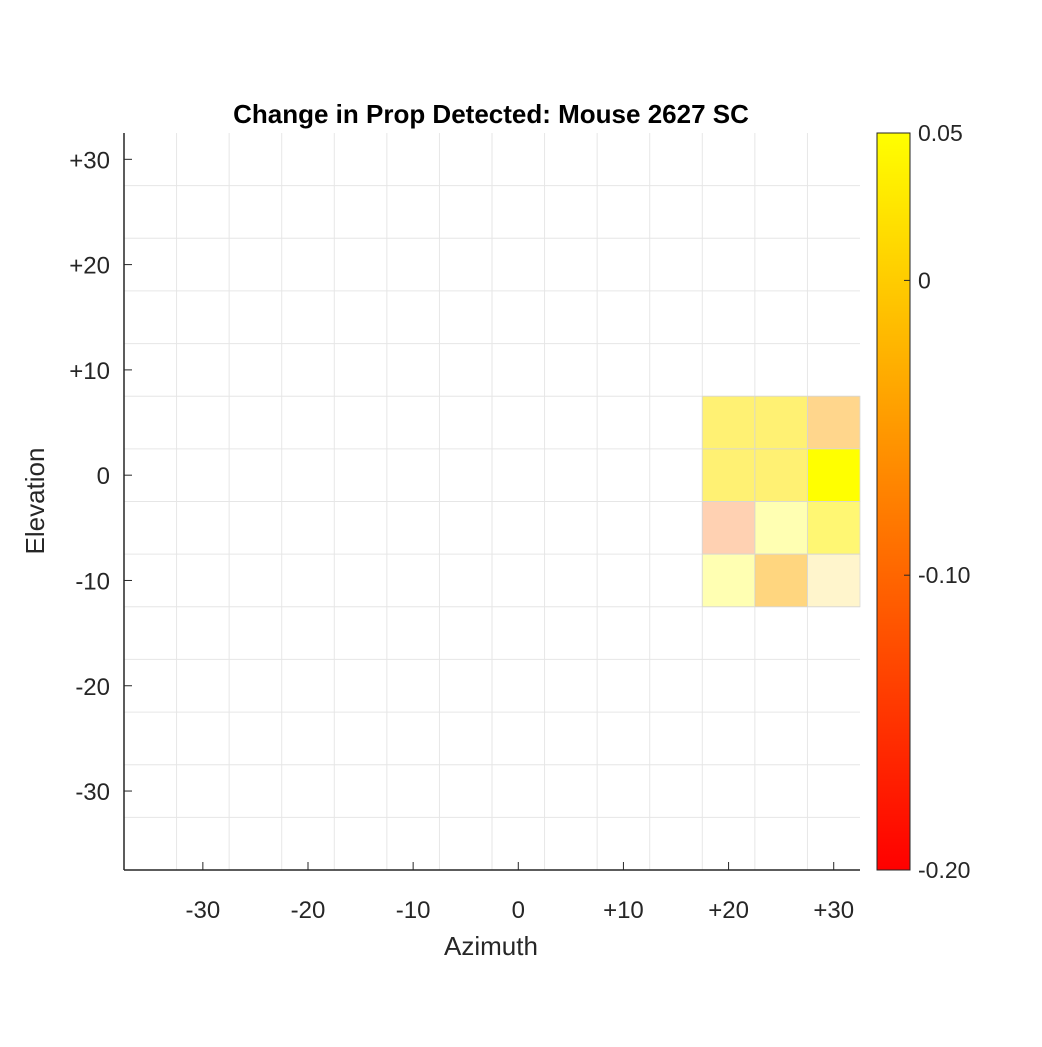 The width and height of the screenshot is (1042, 1047). I want to click on colorbar-ticks: 0.05 0 -0.10 -0.20, so click(937, 501).